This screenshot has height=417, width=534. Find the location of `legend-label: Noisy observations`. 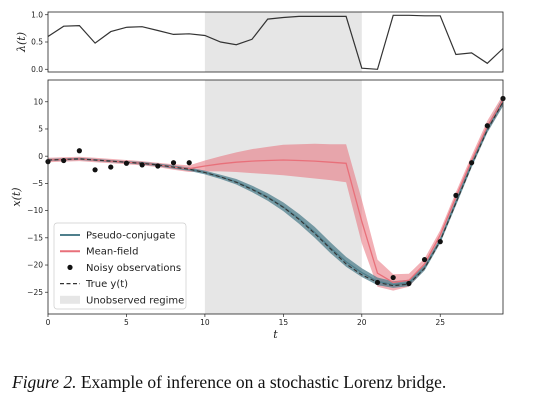

legend-label: Noisy observations is located at coordinates (133, 268).